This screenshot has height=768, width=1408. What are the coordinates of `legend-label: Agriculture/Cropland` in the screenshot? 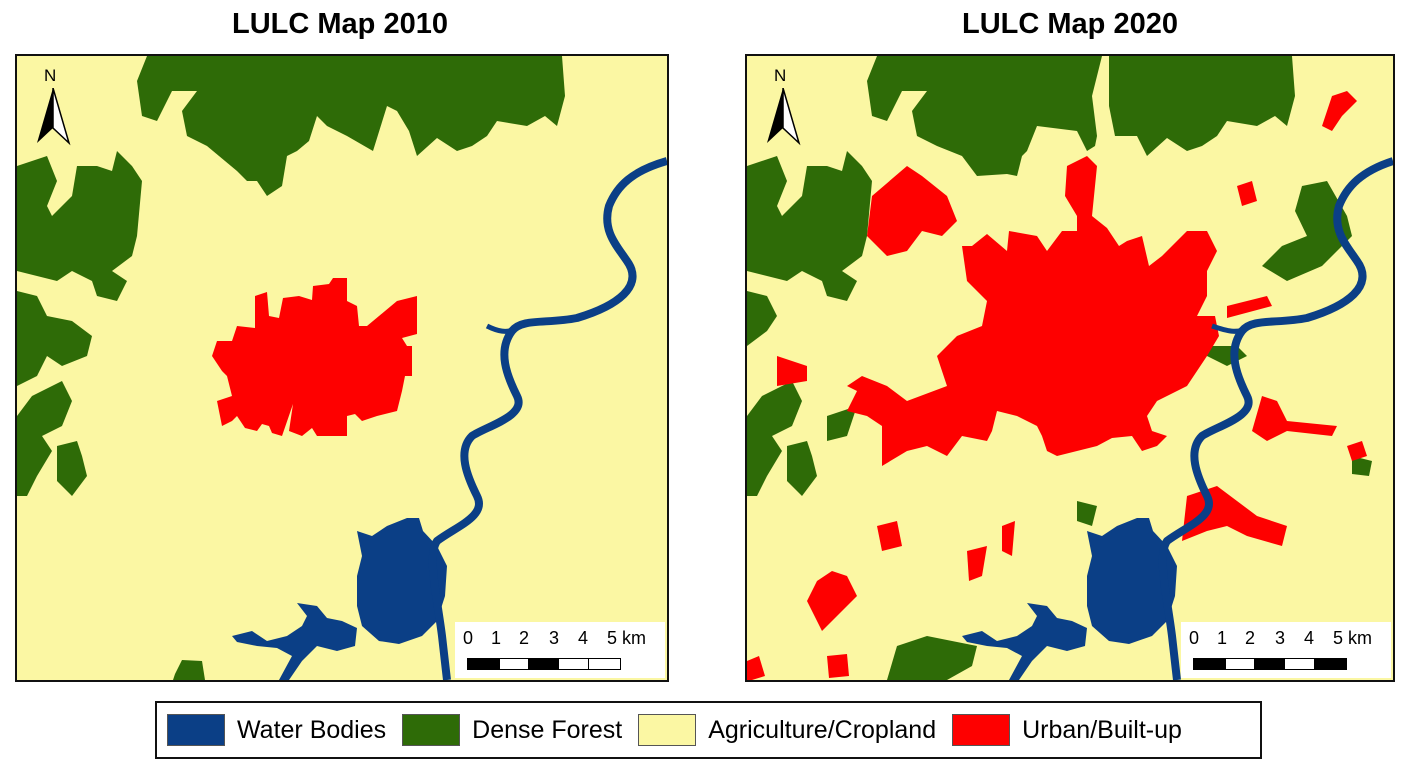 It's located at (822, 729).